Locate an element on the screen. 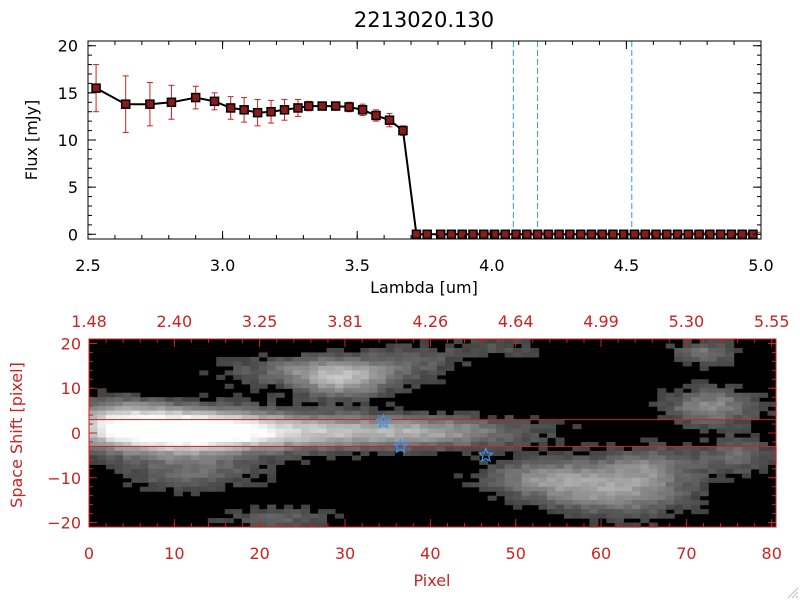  data-point is located at coordinates (516, 234).